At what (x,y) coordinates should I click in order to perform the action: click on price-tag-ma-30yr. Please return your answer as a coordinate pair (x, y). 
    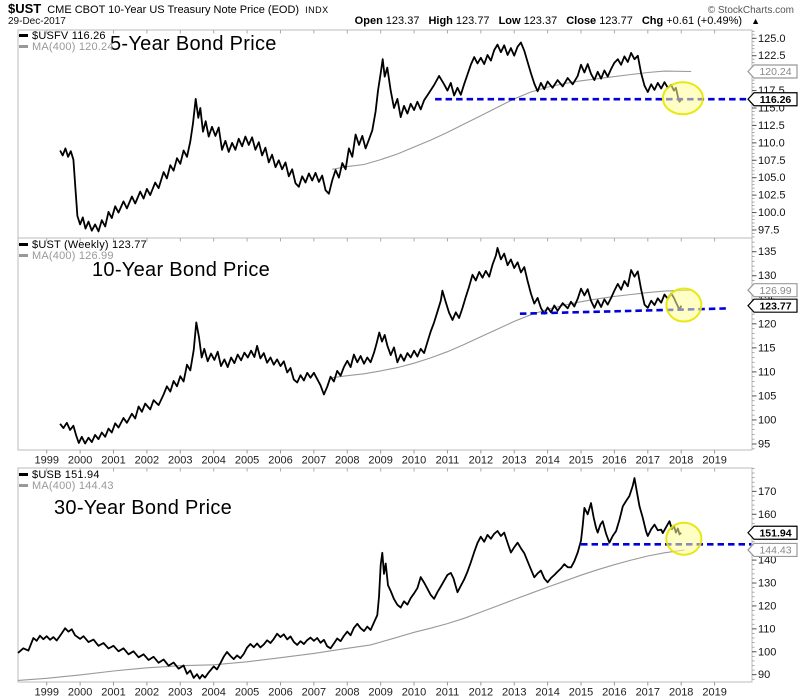
    Looking at the image, I should click on (772, 550).